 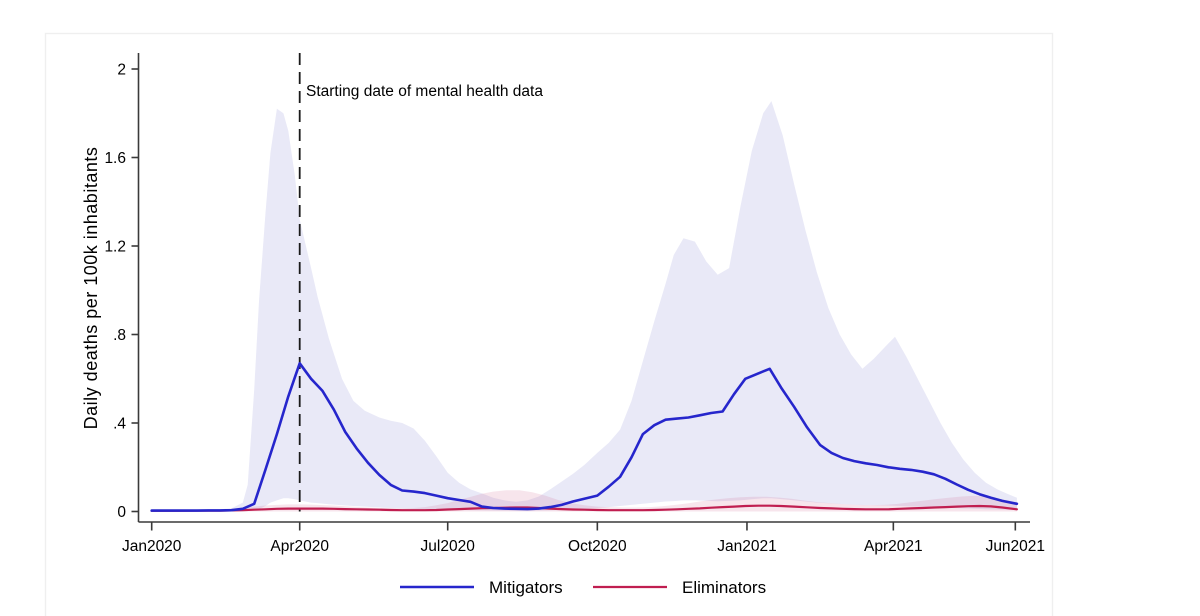 I want to click on x-tick-label: Oct2020, so click(x=597, y=546).